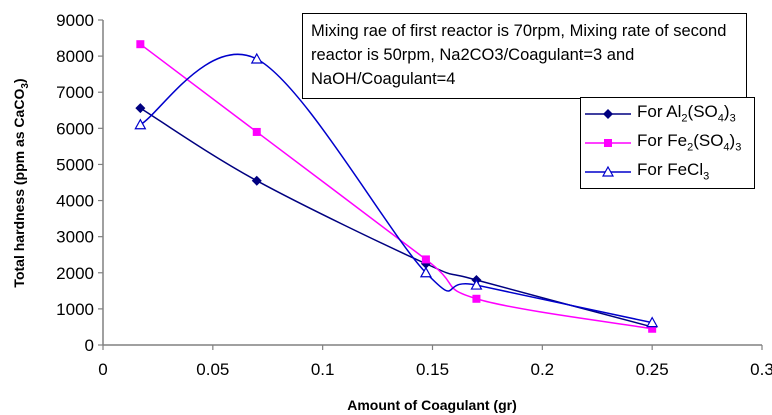  I want to click on x-axis-title: Amount of Coagulant (gr), so click(432, 405).